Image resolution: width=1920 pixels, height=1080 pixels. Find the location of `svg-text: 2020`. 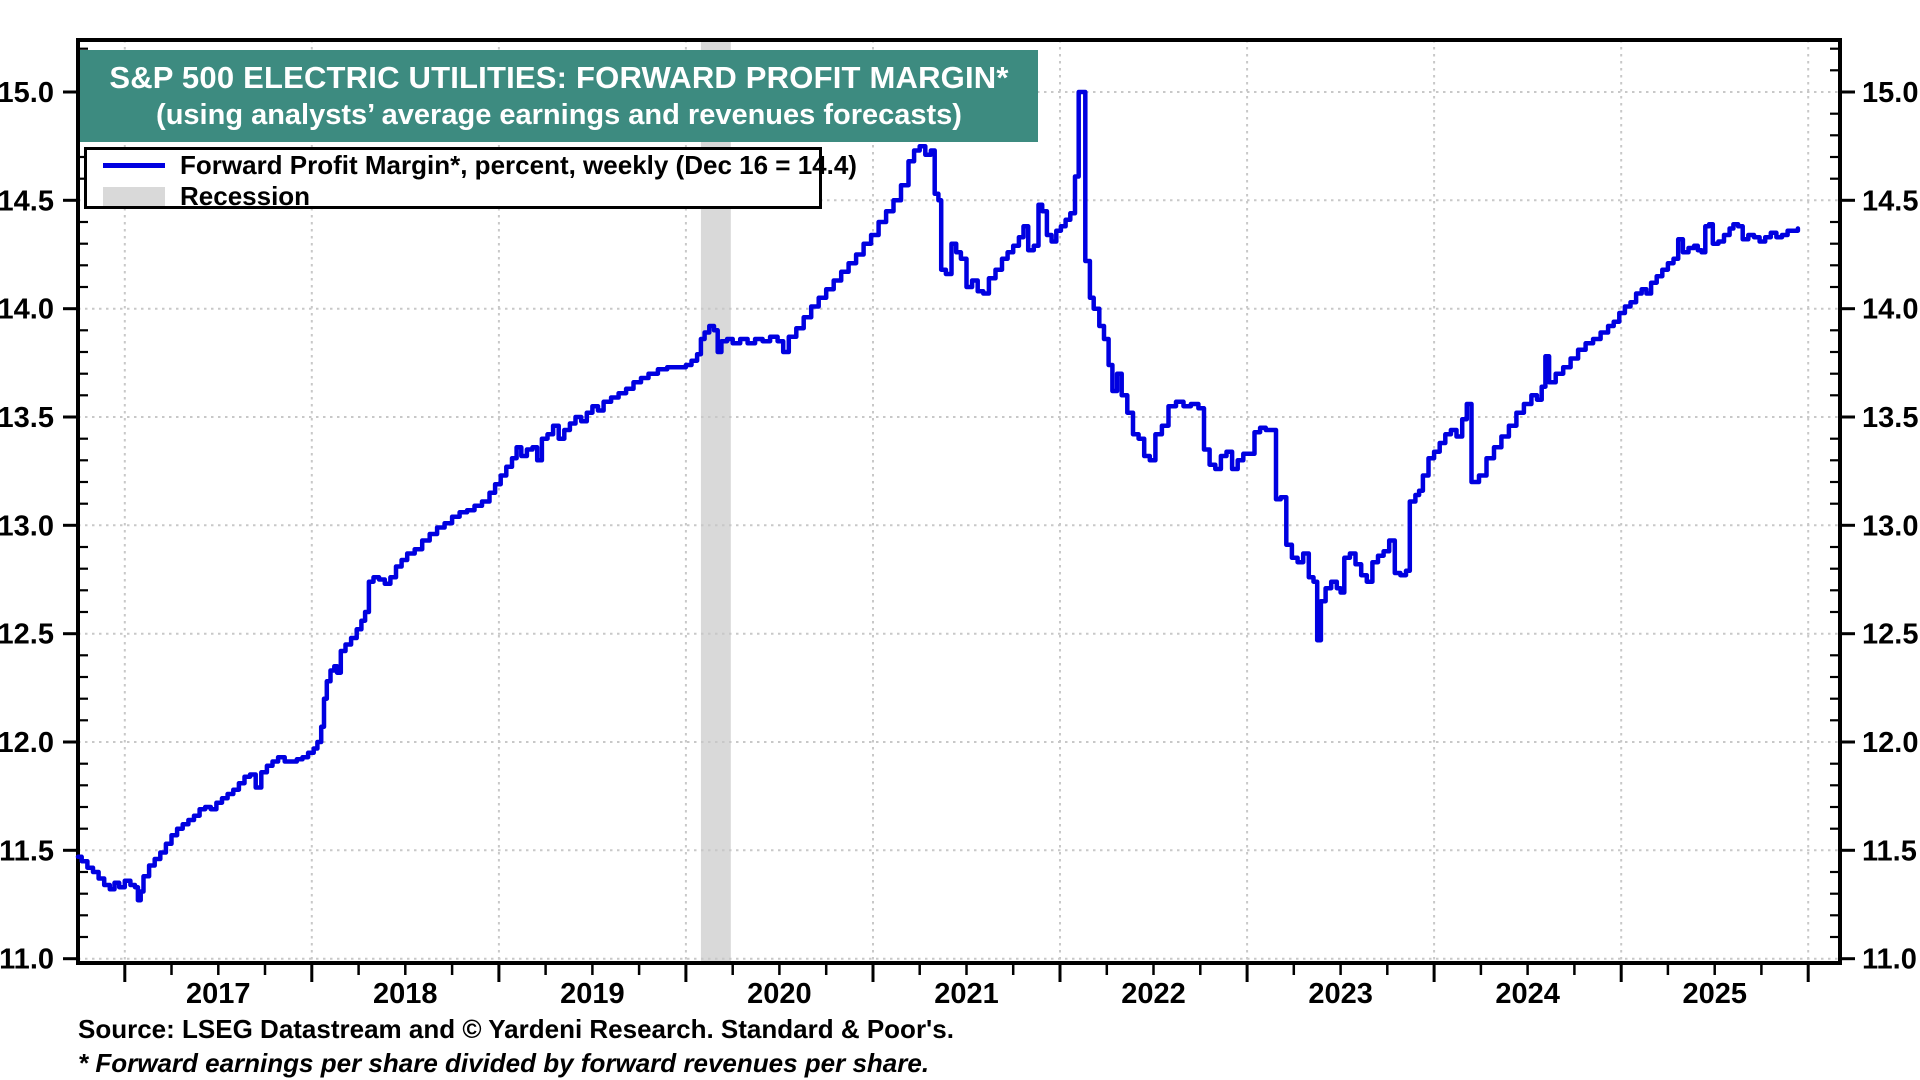

svg-text: 2020 is located at coordinates (779, 994).